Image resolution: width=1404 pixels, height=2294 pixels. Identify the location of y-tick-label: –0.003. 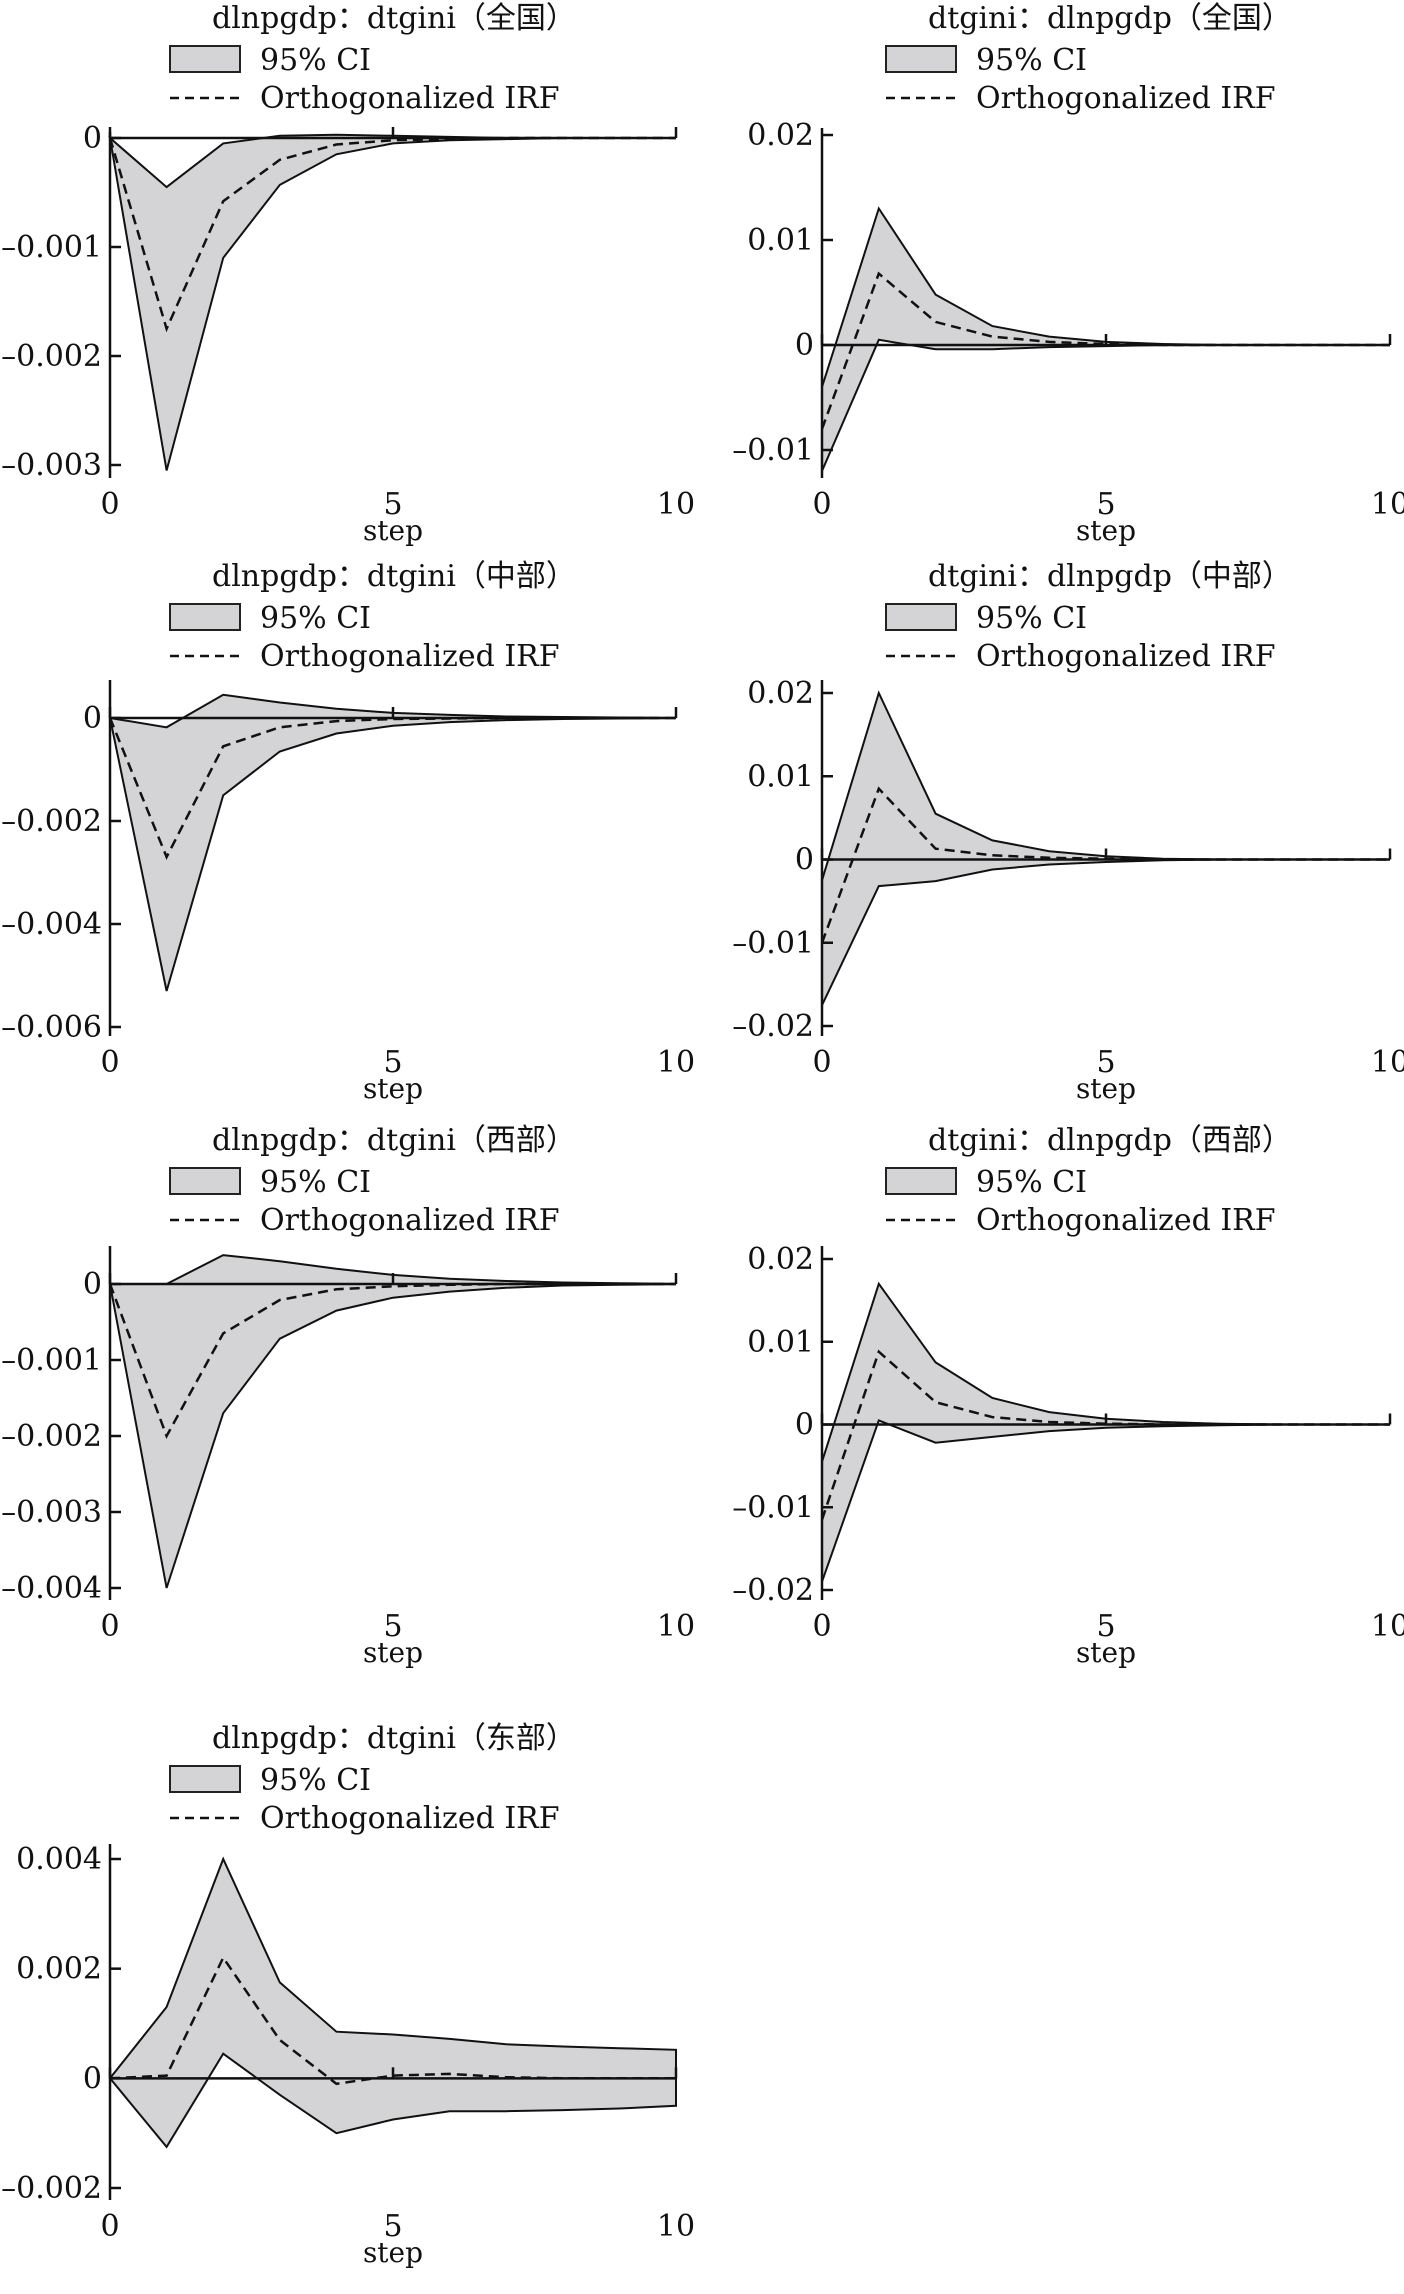
(51, 465).